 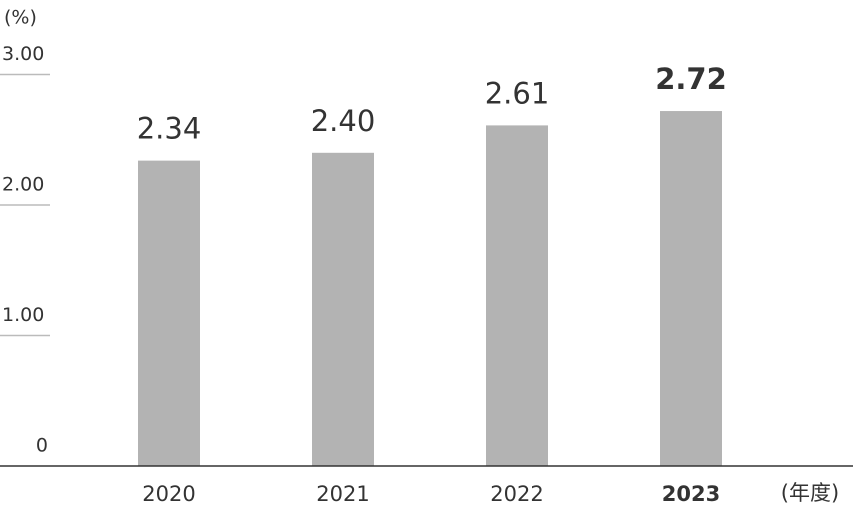 I want to click on y-tick-label: 1.00, so click(x=23, y=315).